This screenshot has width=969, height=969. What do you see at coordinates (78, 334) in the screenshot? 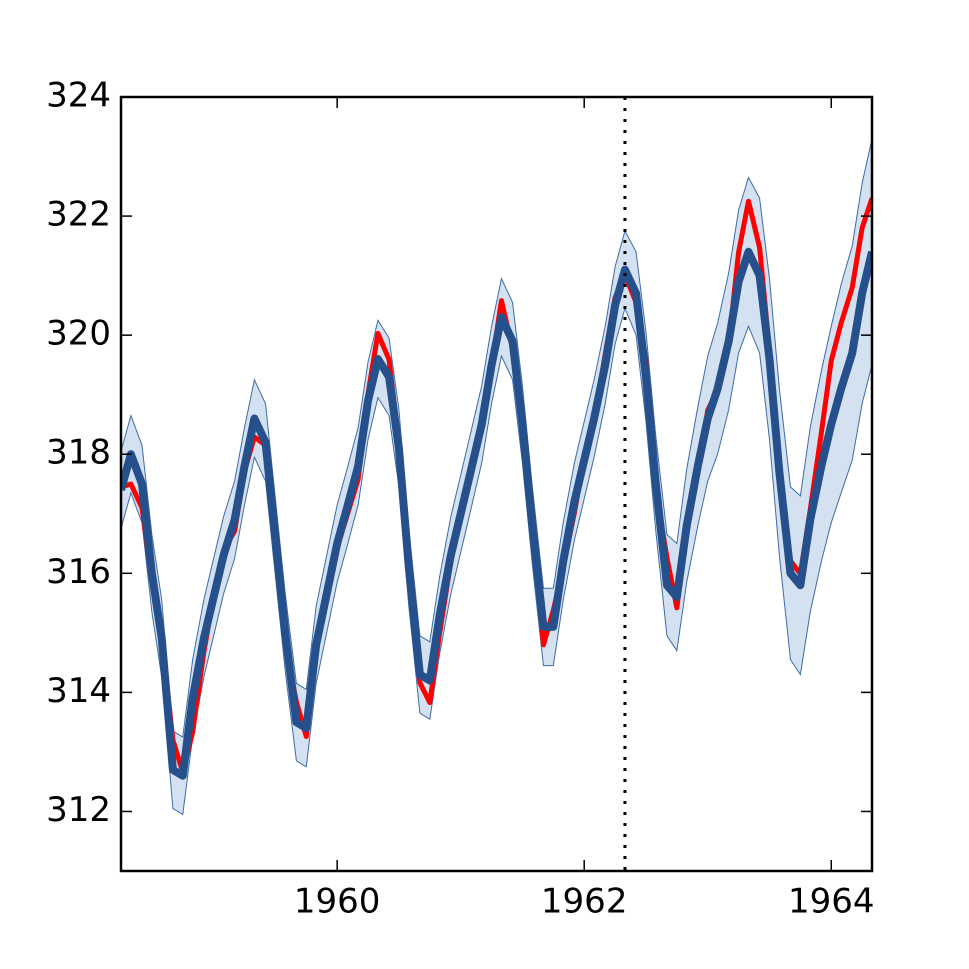
I see `y-tick-label: 320` at bounding box center [78, 334].